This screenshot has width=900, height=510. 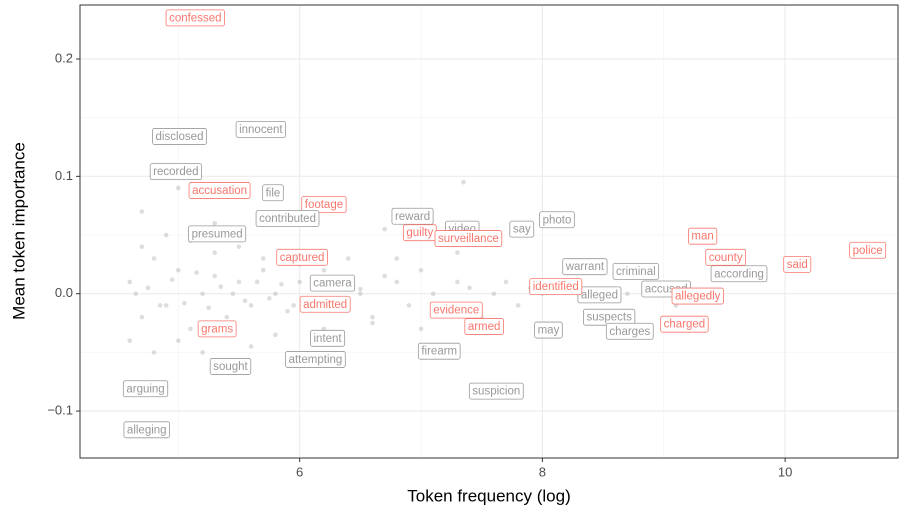 I want to click on label-text: police, so click(x=868, y=251).